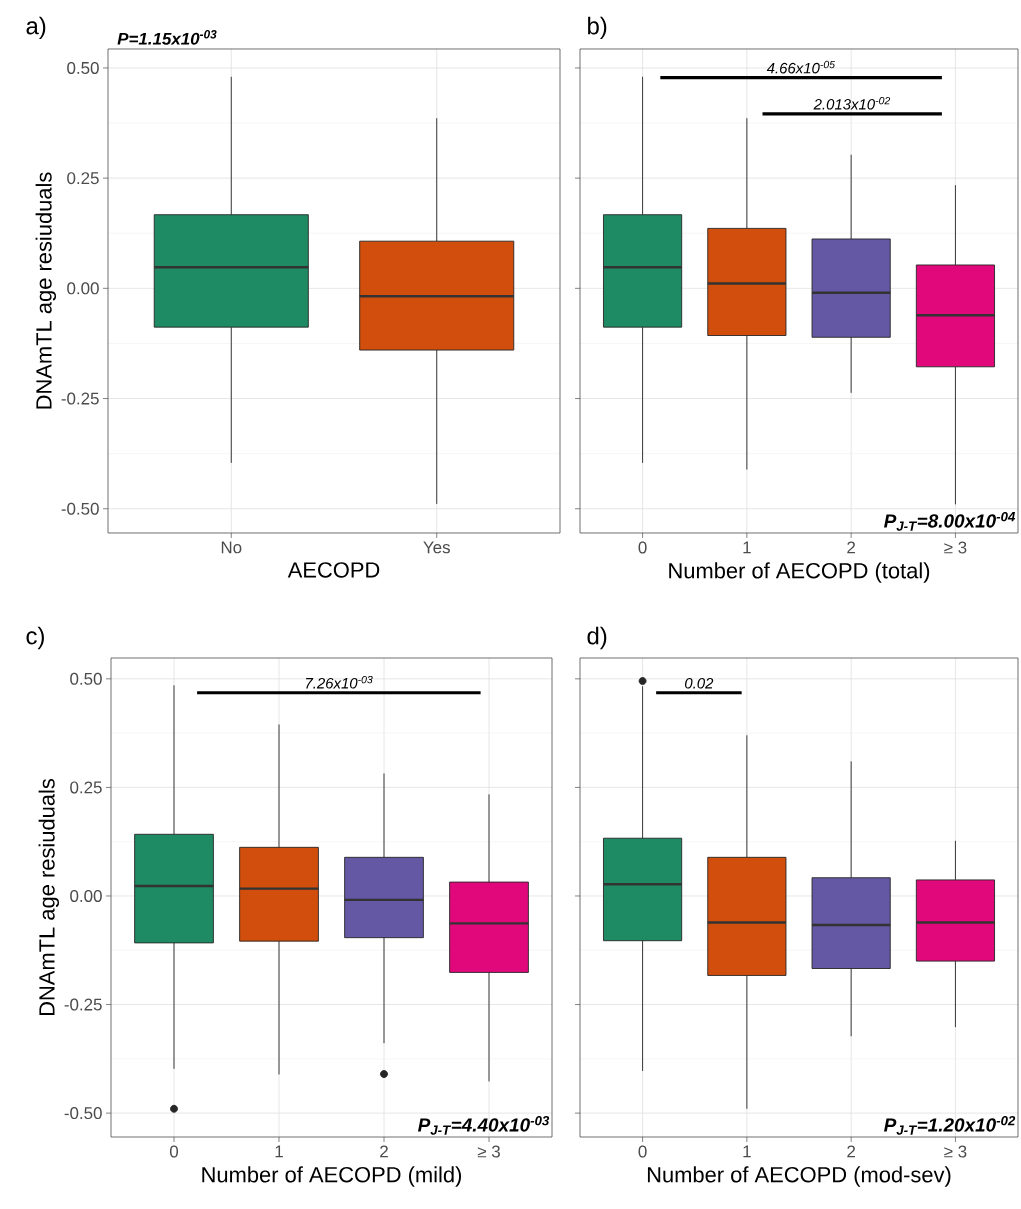 This screenshot has width=1021, height=1209. What do you see at coordinates (35, 638) in the screenshot?
I see `chart-title: c)` at bounding box center [35, 638].